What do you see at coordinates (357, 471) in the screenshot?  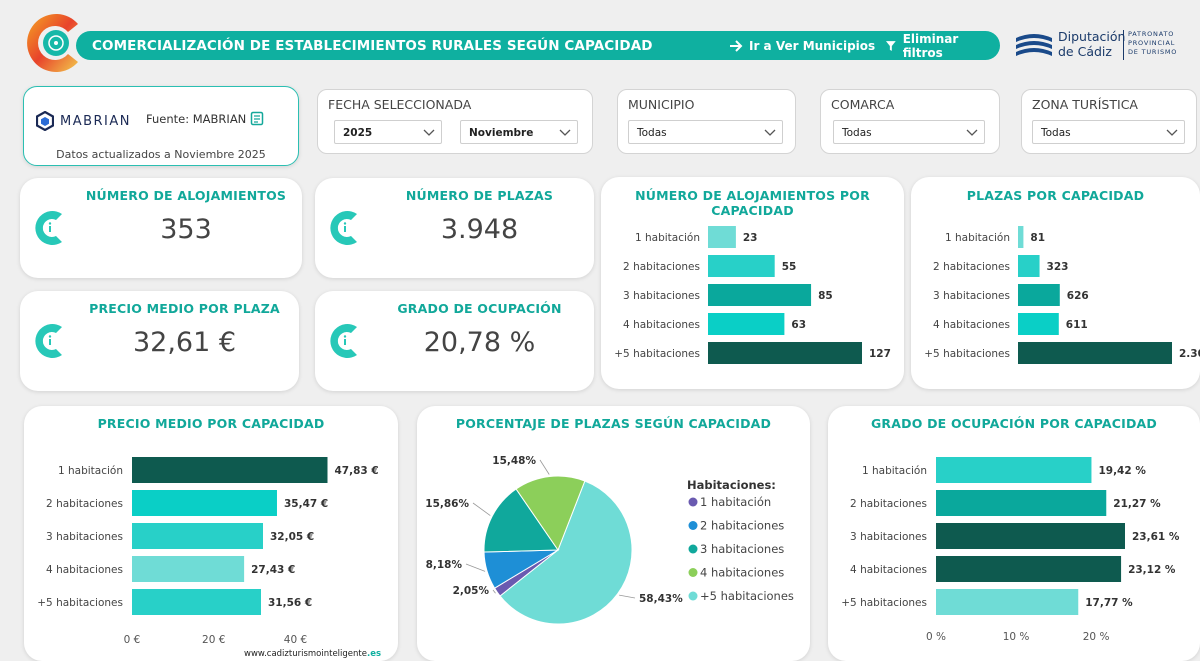 I see `data-label: 47,83 €` at bounding box center [357, 471].